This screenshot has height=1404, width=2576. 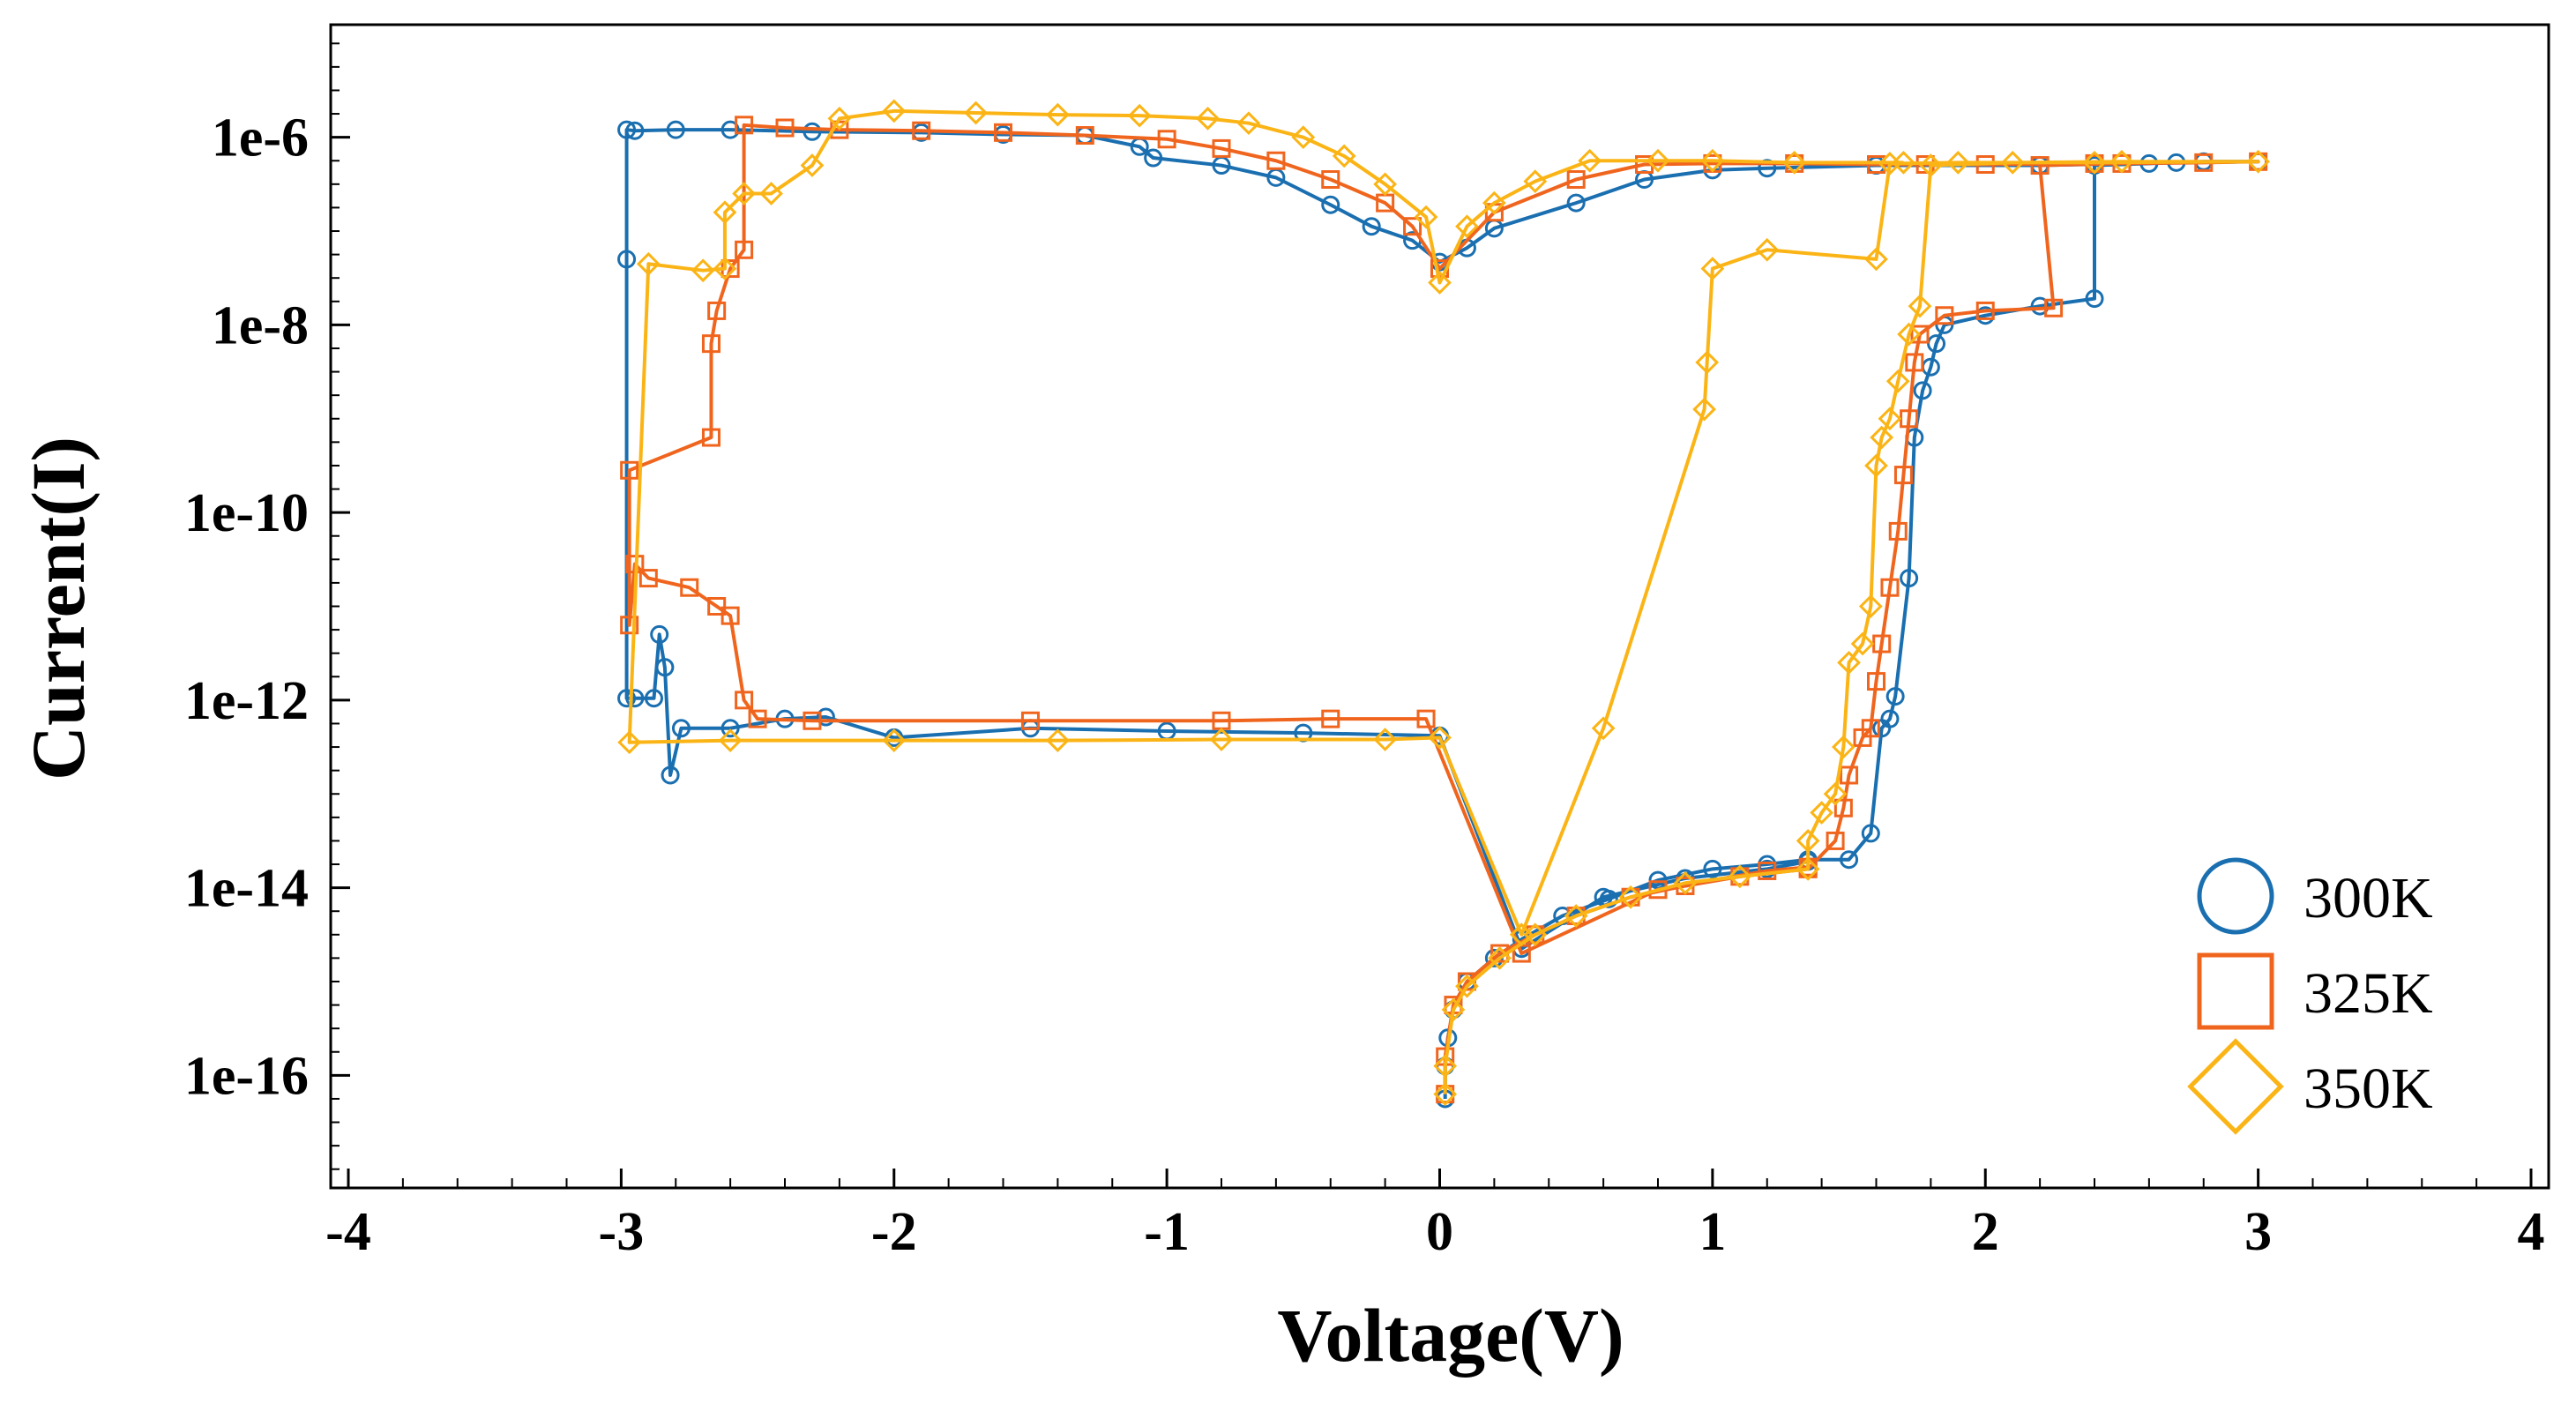 What do you see at coordinates (267, 606) in the screenshot?
I see `y-axis: 1e-16 1e-14 1e-12 1e-10 1e-8 1e-6` at bounding box center [267, 606].